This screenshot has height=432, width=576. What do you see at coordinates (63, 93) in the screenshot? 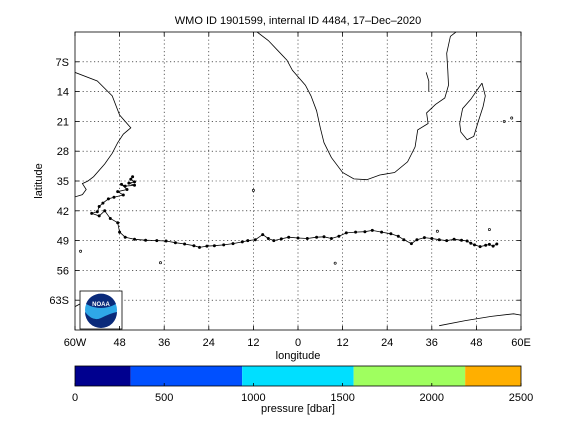
I see `y-tick-label: 14` at bounding box center [63, 93].